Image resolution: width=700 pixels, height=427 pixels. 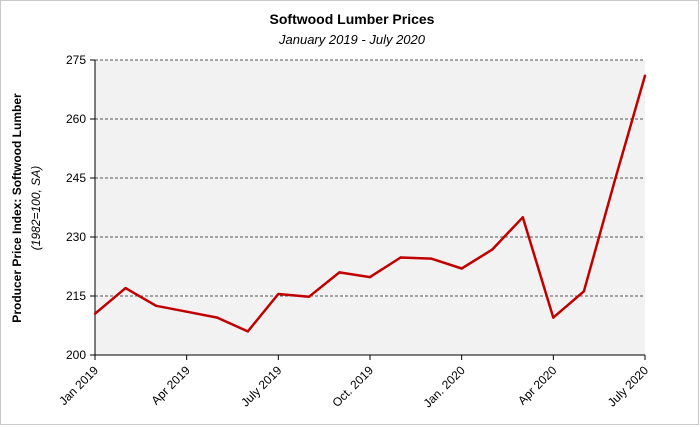 What do you see at coordinates (352, 39) in the screenshot?
I see `chart-subtitle: January 2019 - July 2020` at bounding box center [352, 39].